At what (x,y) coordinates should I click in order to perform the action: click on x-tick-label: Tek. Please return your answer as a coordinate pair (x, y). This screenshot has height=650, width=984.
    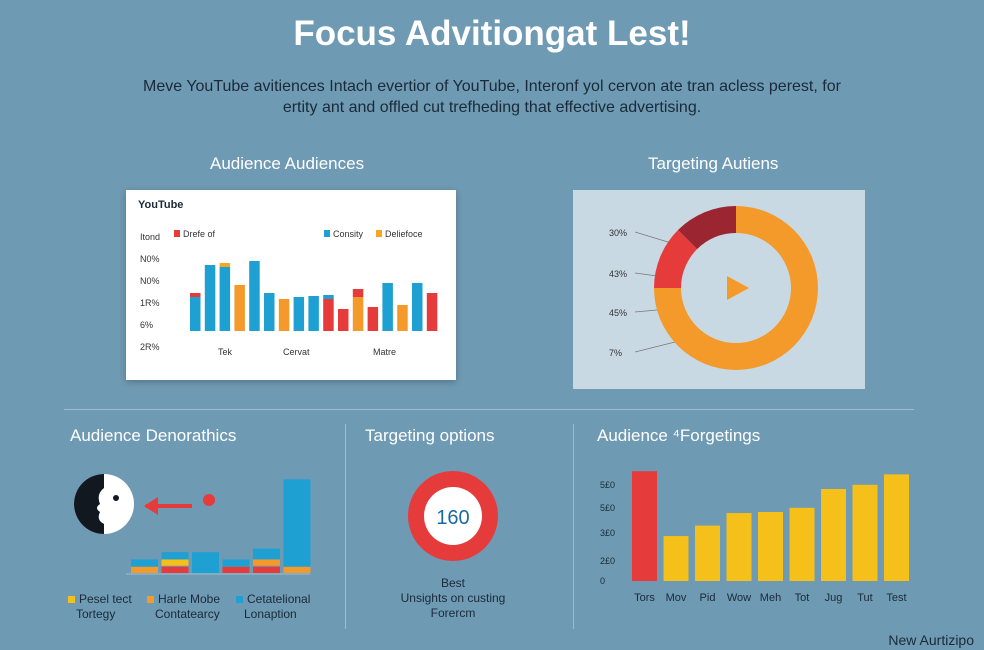
    Looking at the image, I should click on (225, 352).